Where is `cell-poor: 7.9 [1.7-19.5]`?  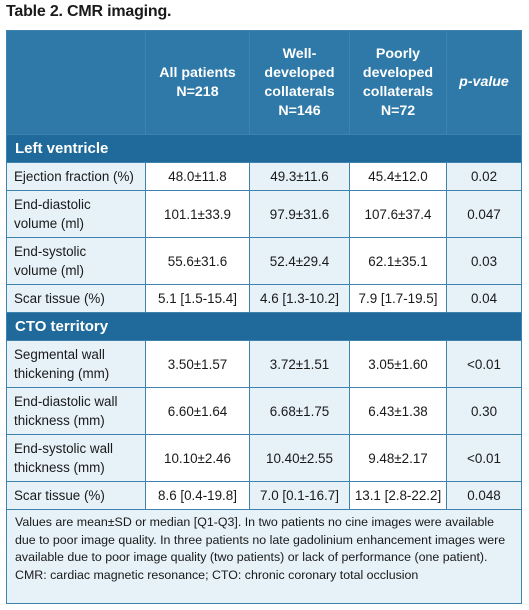
cell-poor: 7.9 [1.7-19.5] is located at coordinates (398, 298).